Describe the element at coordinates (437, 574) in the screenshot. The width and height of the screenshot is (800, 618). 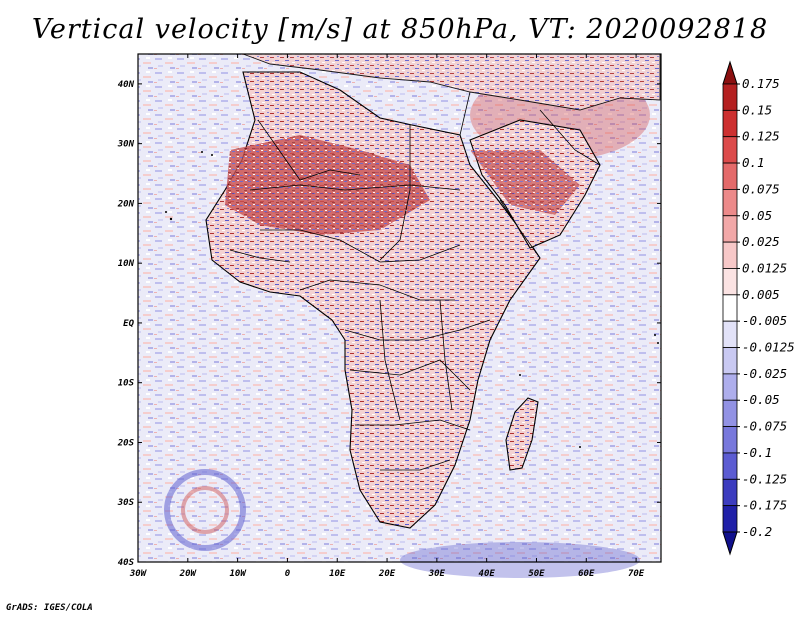
I see `lon-tick-label: 30E` at that location.